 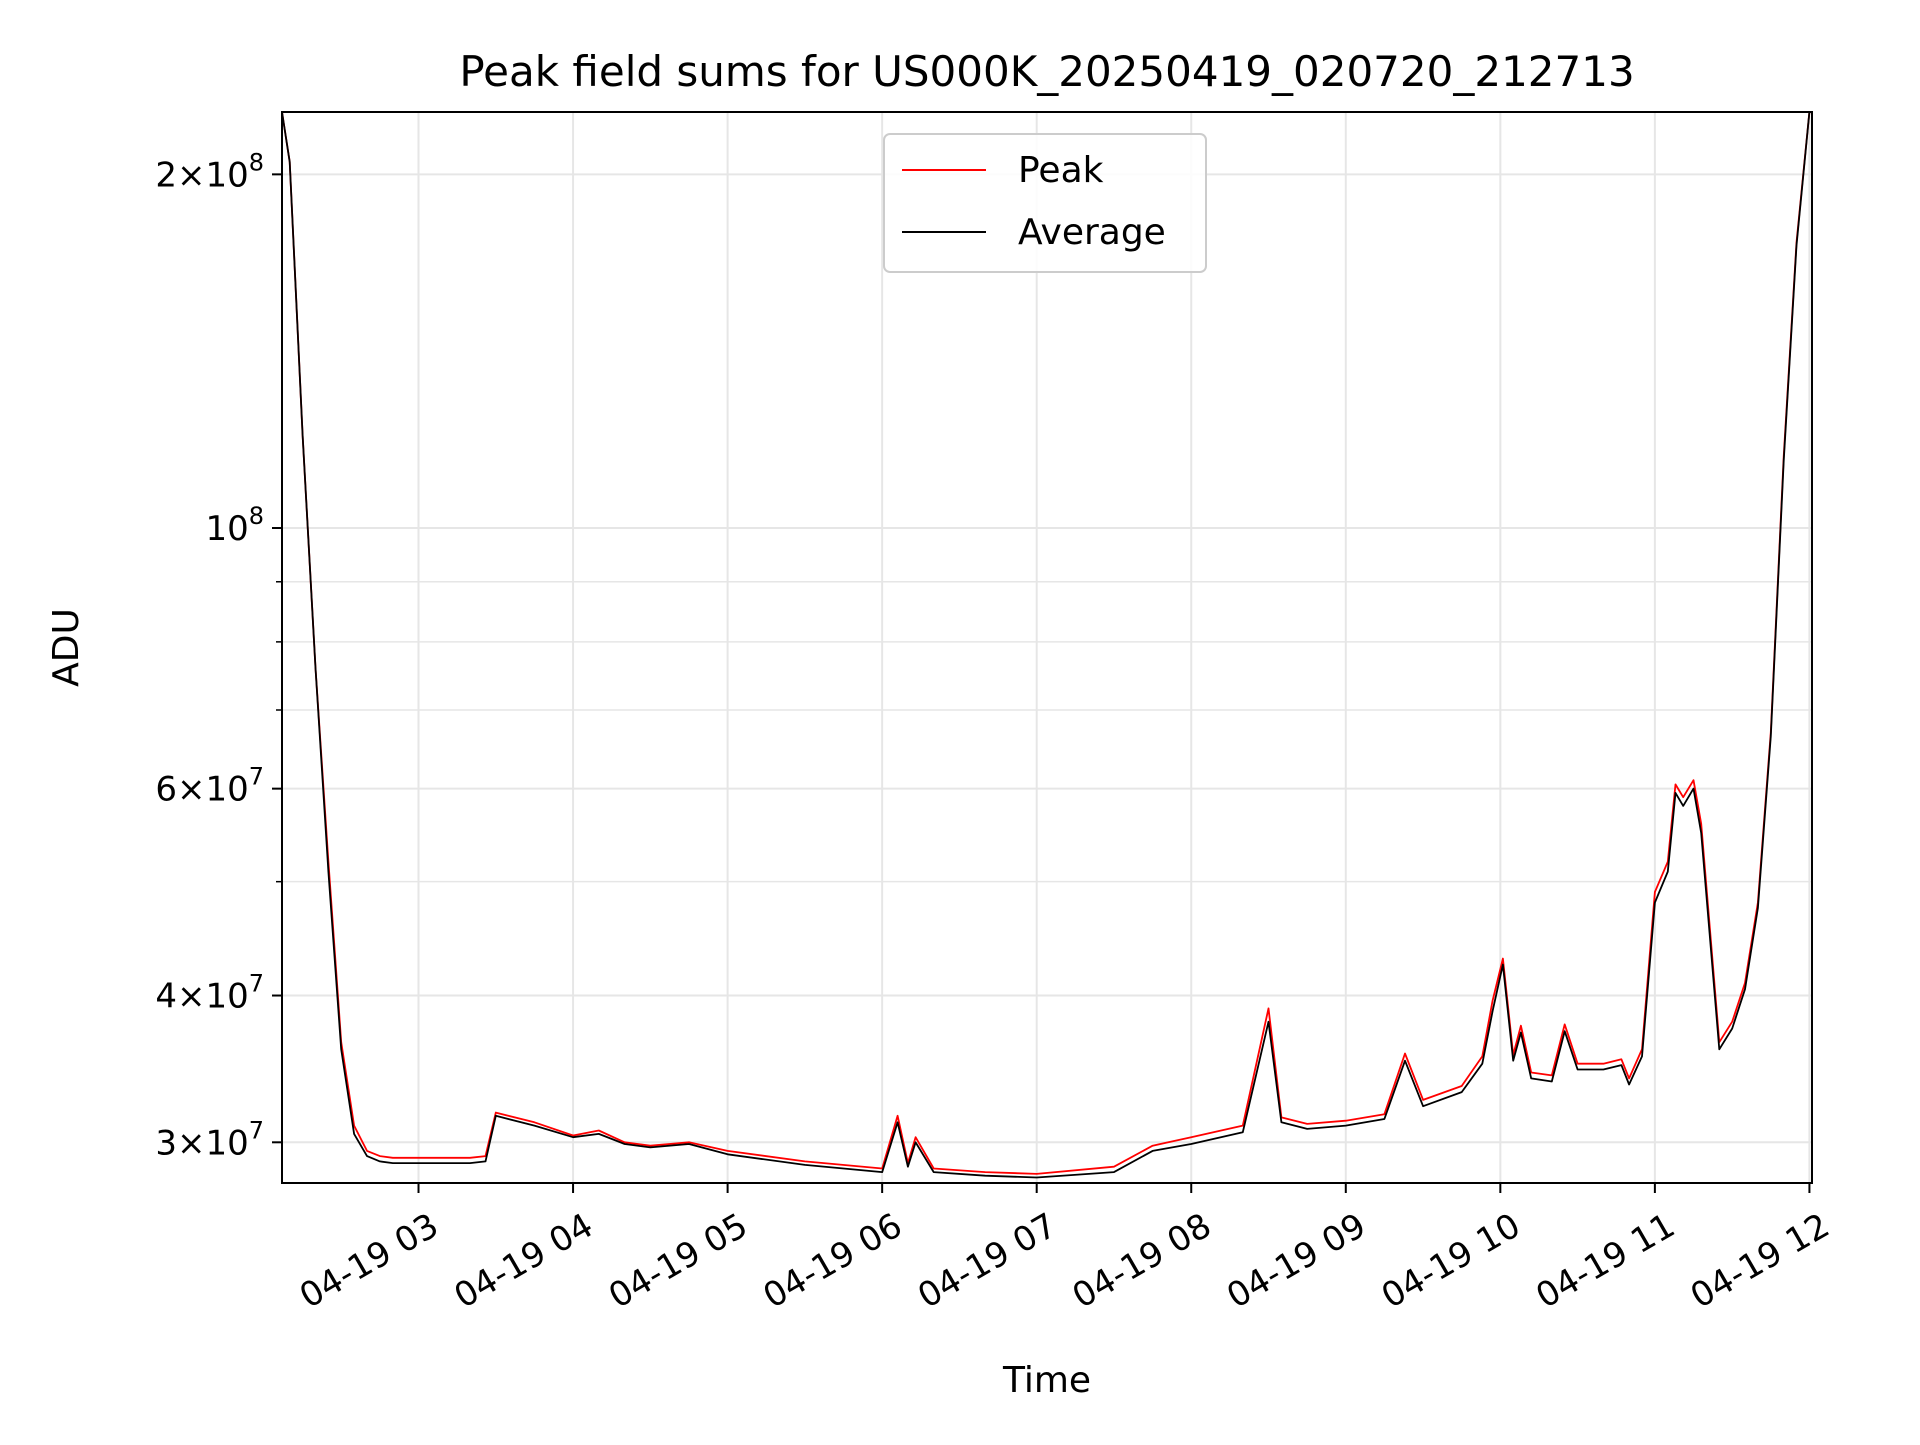 I want to click on y-tick-label: 108, so click(x=234, y=525).